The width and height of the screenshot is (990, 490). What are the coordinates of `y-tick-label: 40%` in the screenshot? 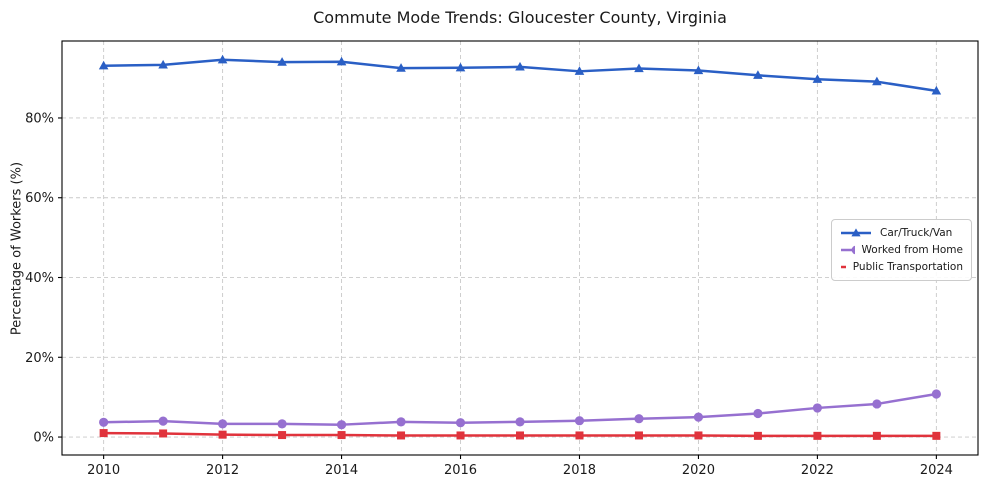 It's located at (39, 278).